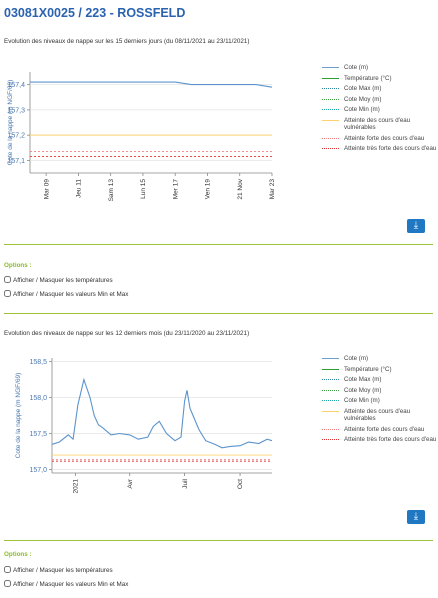 The image size is (438, 598). I want to click on x-tick-label: 2021, so click(76, 486).